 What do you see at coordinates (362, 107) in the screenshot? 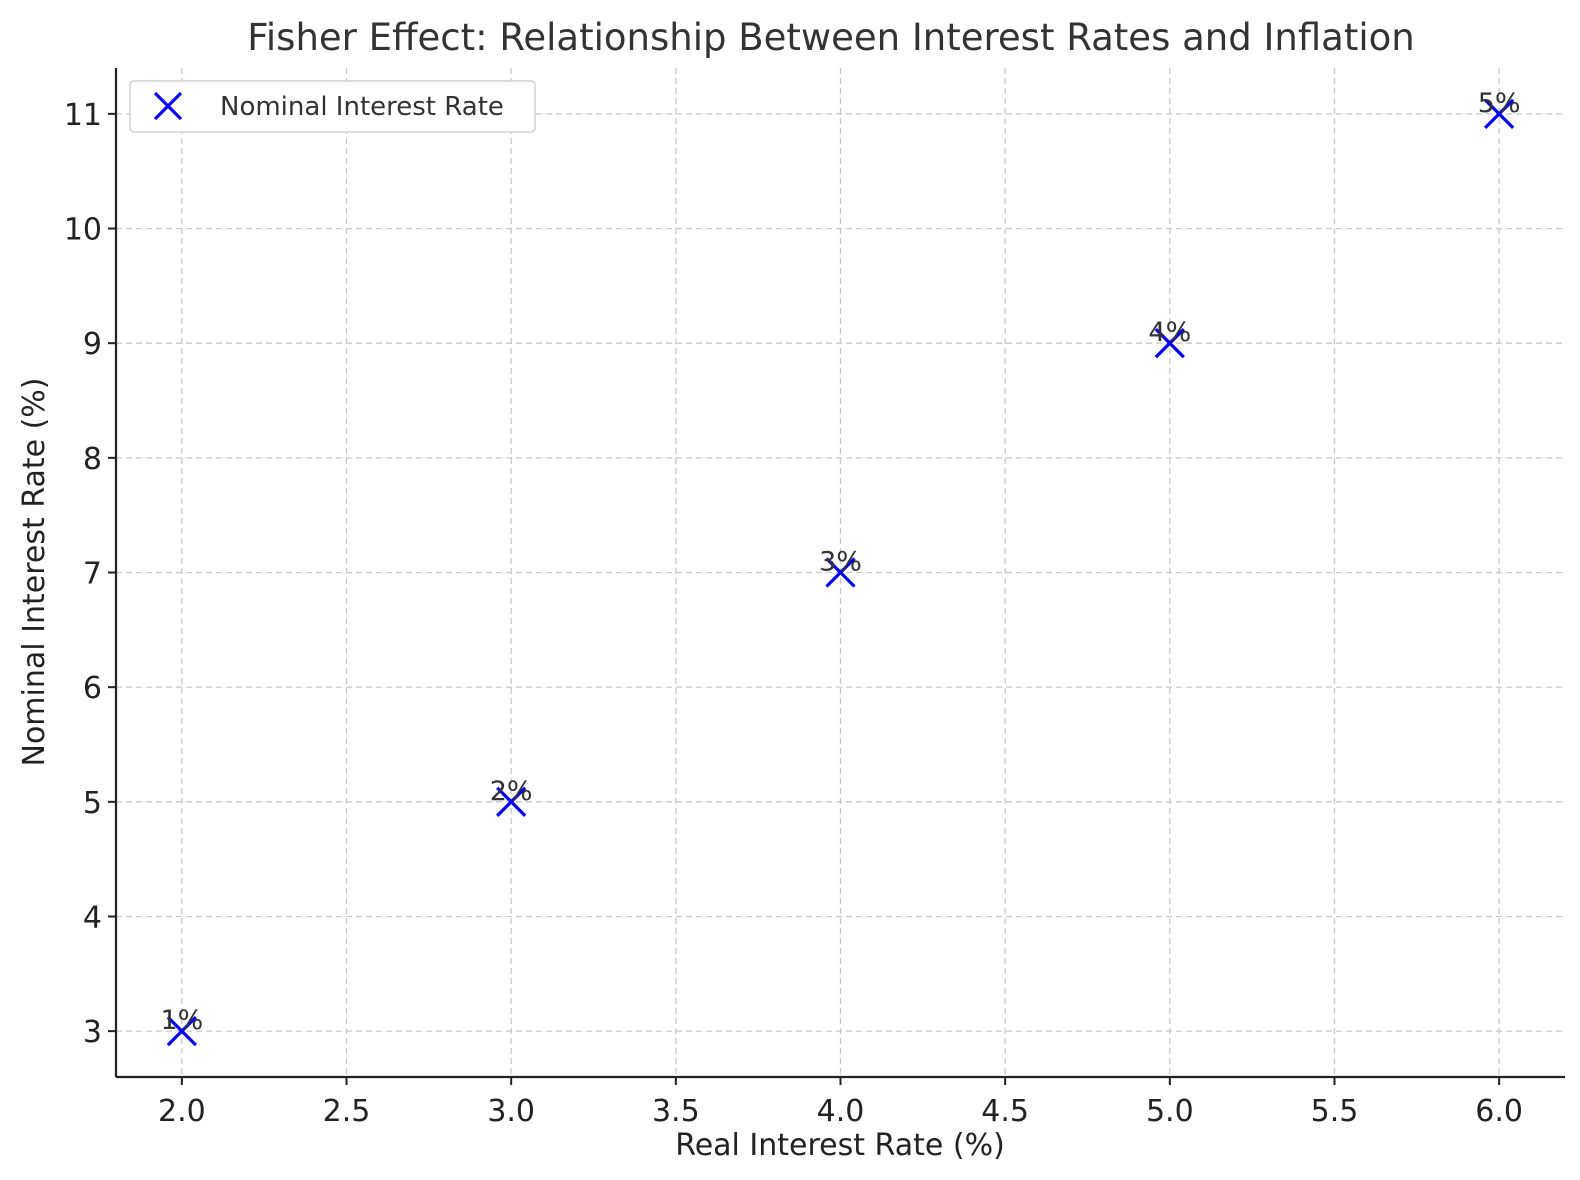
I see `legend-label: Nominal Interest Rate` at bounding box center [362, 107].